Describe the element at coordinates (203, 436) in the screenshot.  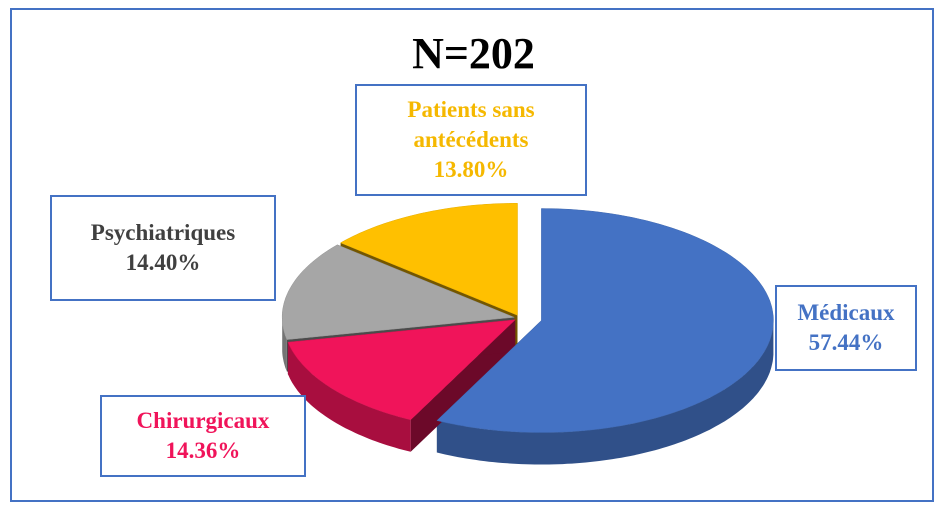
I see `data-label: Chirurgicaux 14.36%` at that location.